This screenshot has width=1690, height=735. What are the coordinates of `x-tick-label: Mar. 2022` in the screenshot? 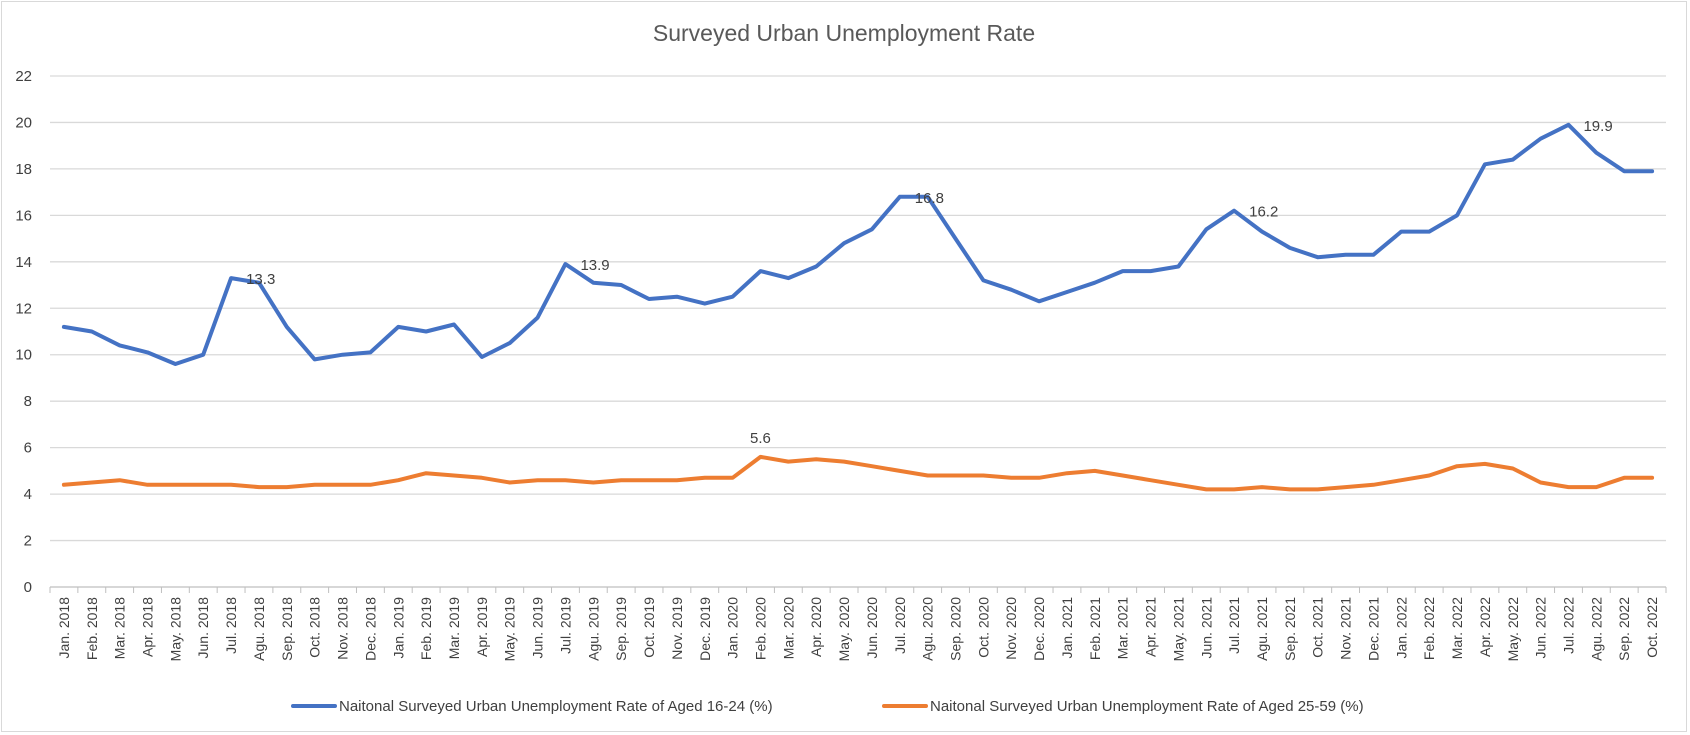 It's located at (1457, 628).